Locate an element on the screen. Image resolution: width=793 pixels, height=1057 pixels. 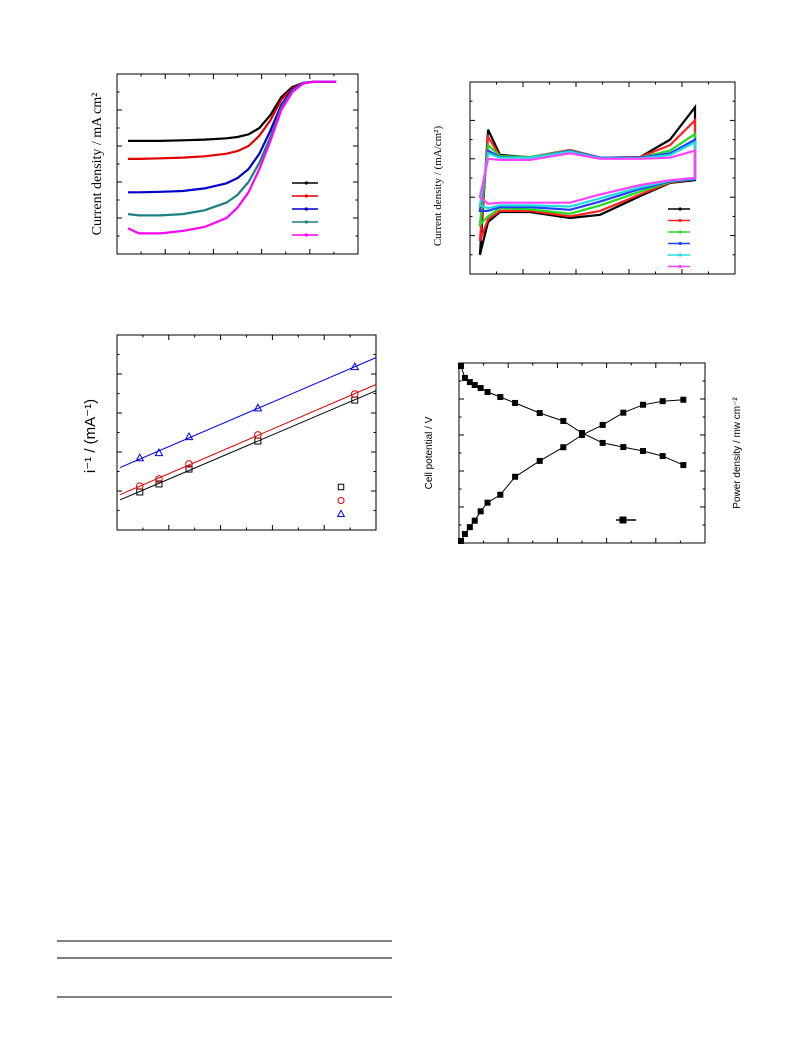
y-axis-label: Current density / (mA/cm²) is located at coordinates (438, 186).